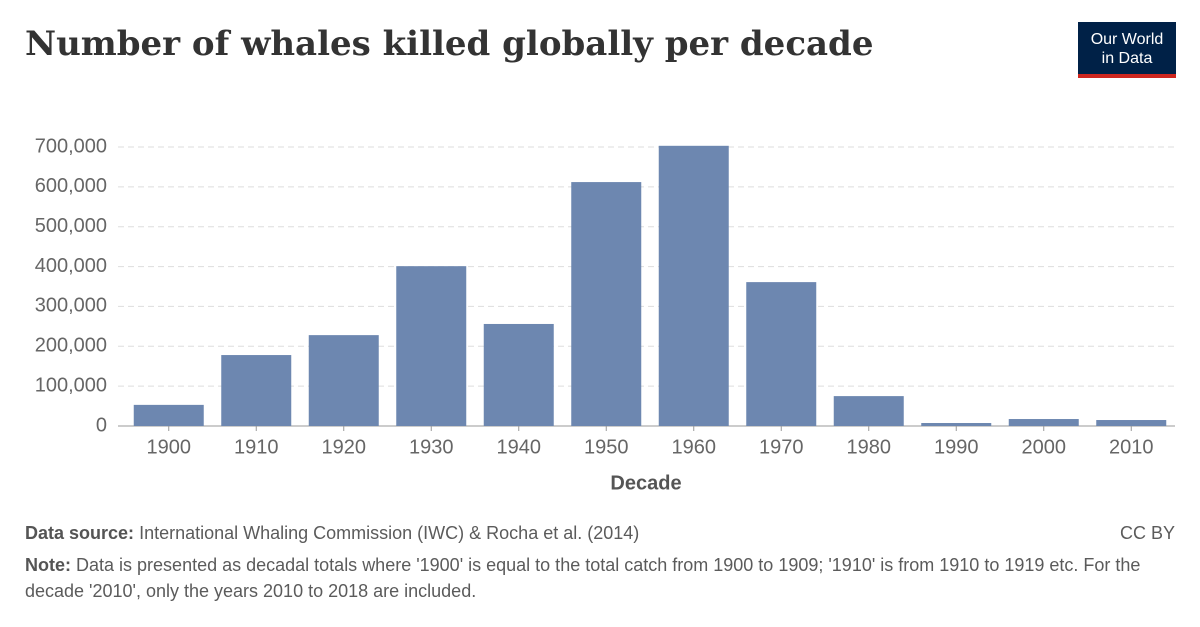 This screenshot has width=1200, height=627. What do you see at coordinates (256, 447) in the screenshot?
I see `x-tick-label: 1910` at bounding box center [256, 447].